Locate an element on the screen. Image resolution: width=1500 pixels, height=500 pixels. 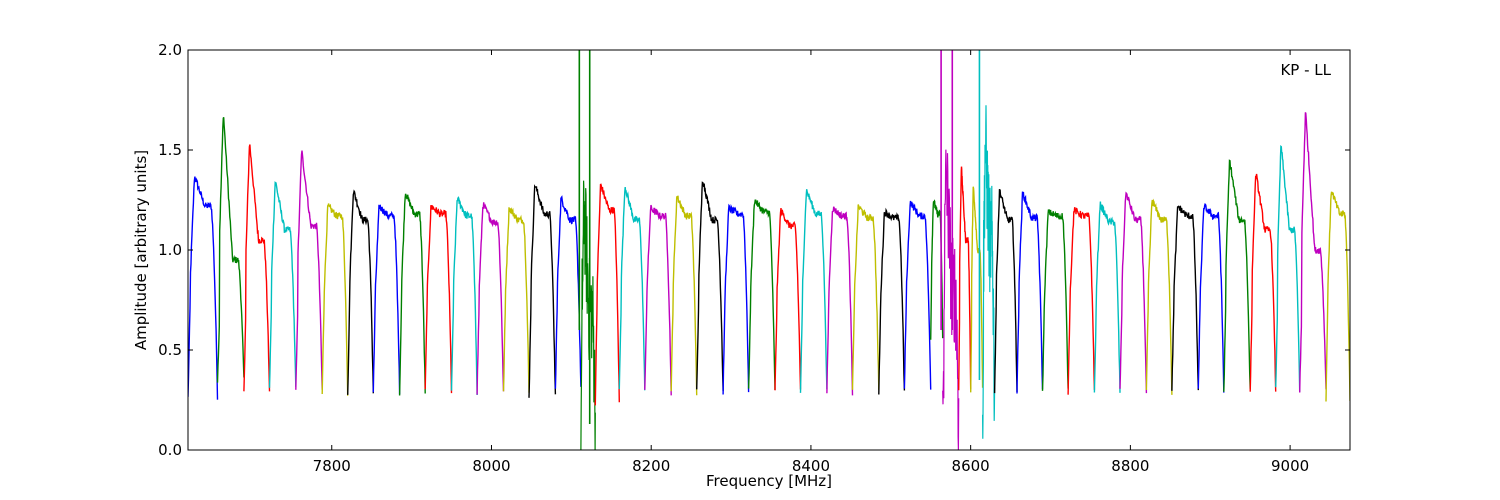
x-tick-label-7800: 7800 is located at coordinates (332, 466).